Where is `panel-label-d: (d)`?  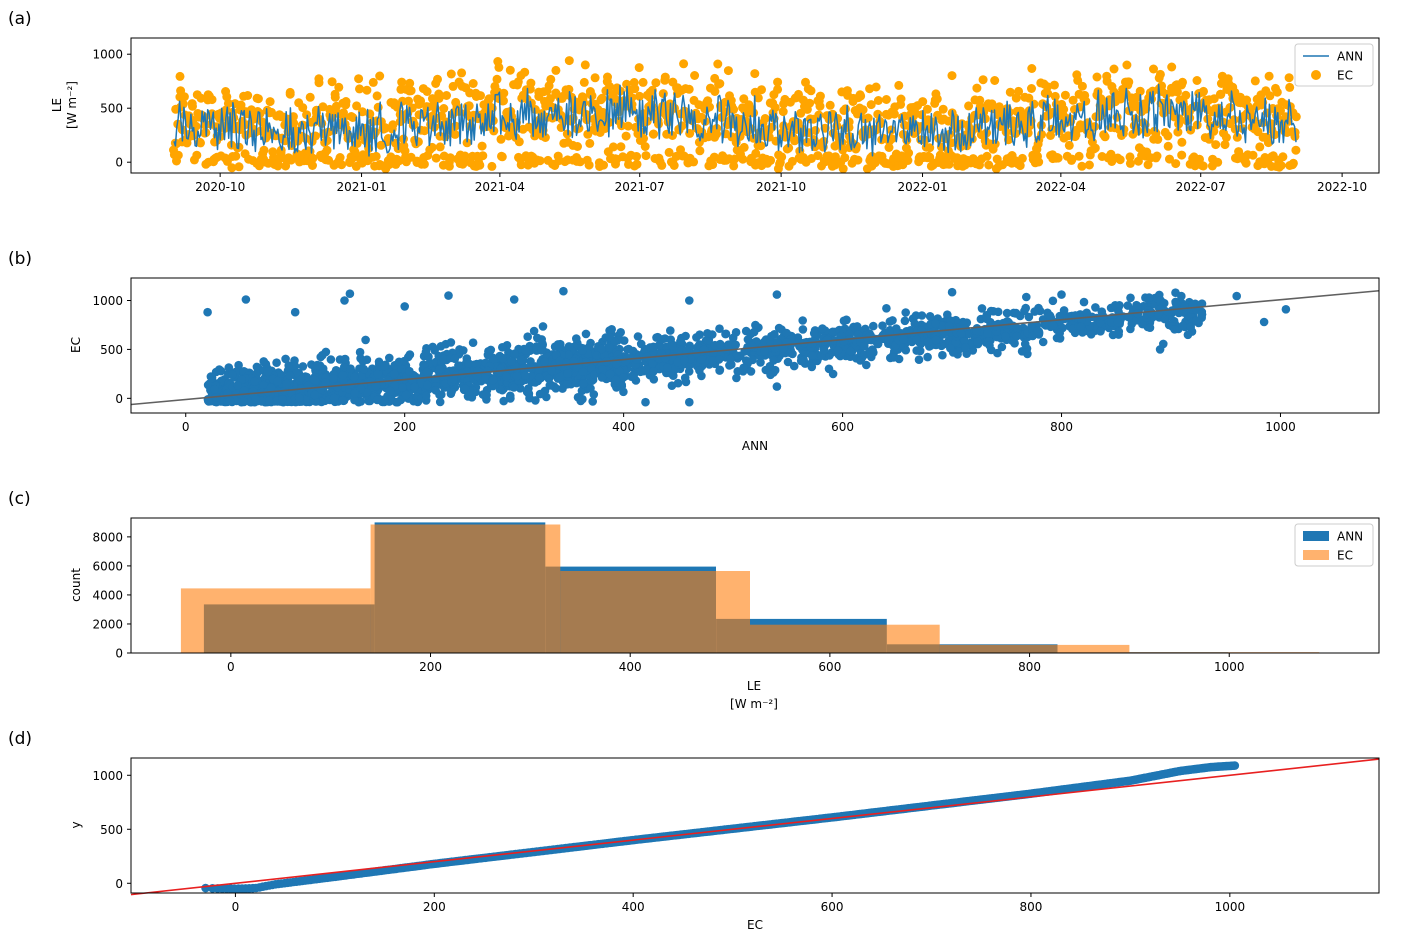 panel-label-d: (d) is located at coordinates (20, 739).